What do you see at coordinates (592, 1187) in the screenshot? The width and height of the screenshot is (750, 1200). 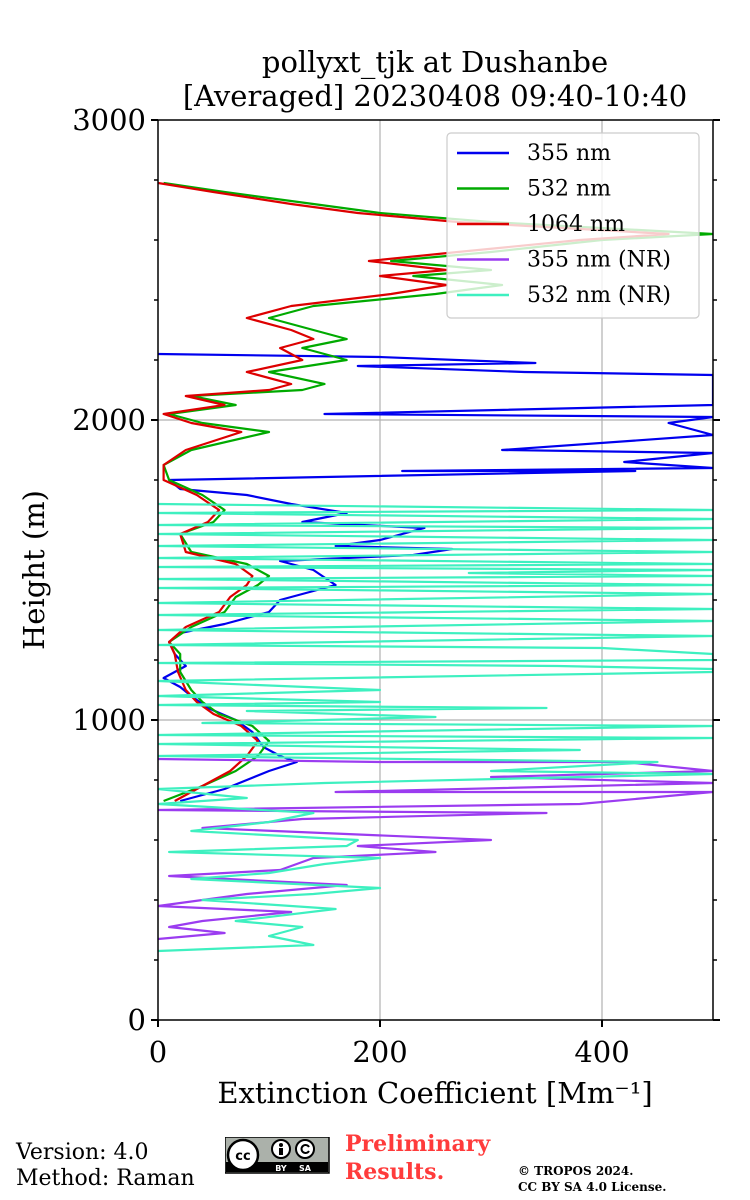 I see `license-text: CC BY SA 4.0 License.` at bounding box center [592, 1187].